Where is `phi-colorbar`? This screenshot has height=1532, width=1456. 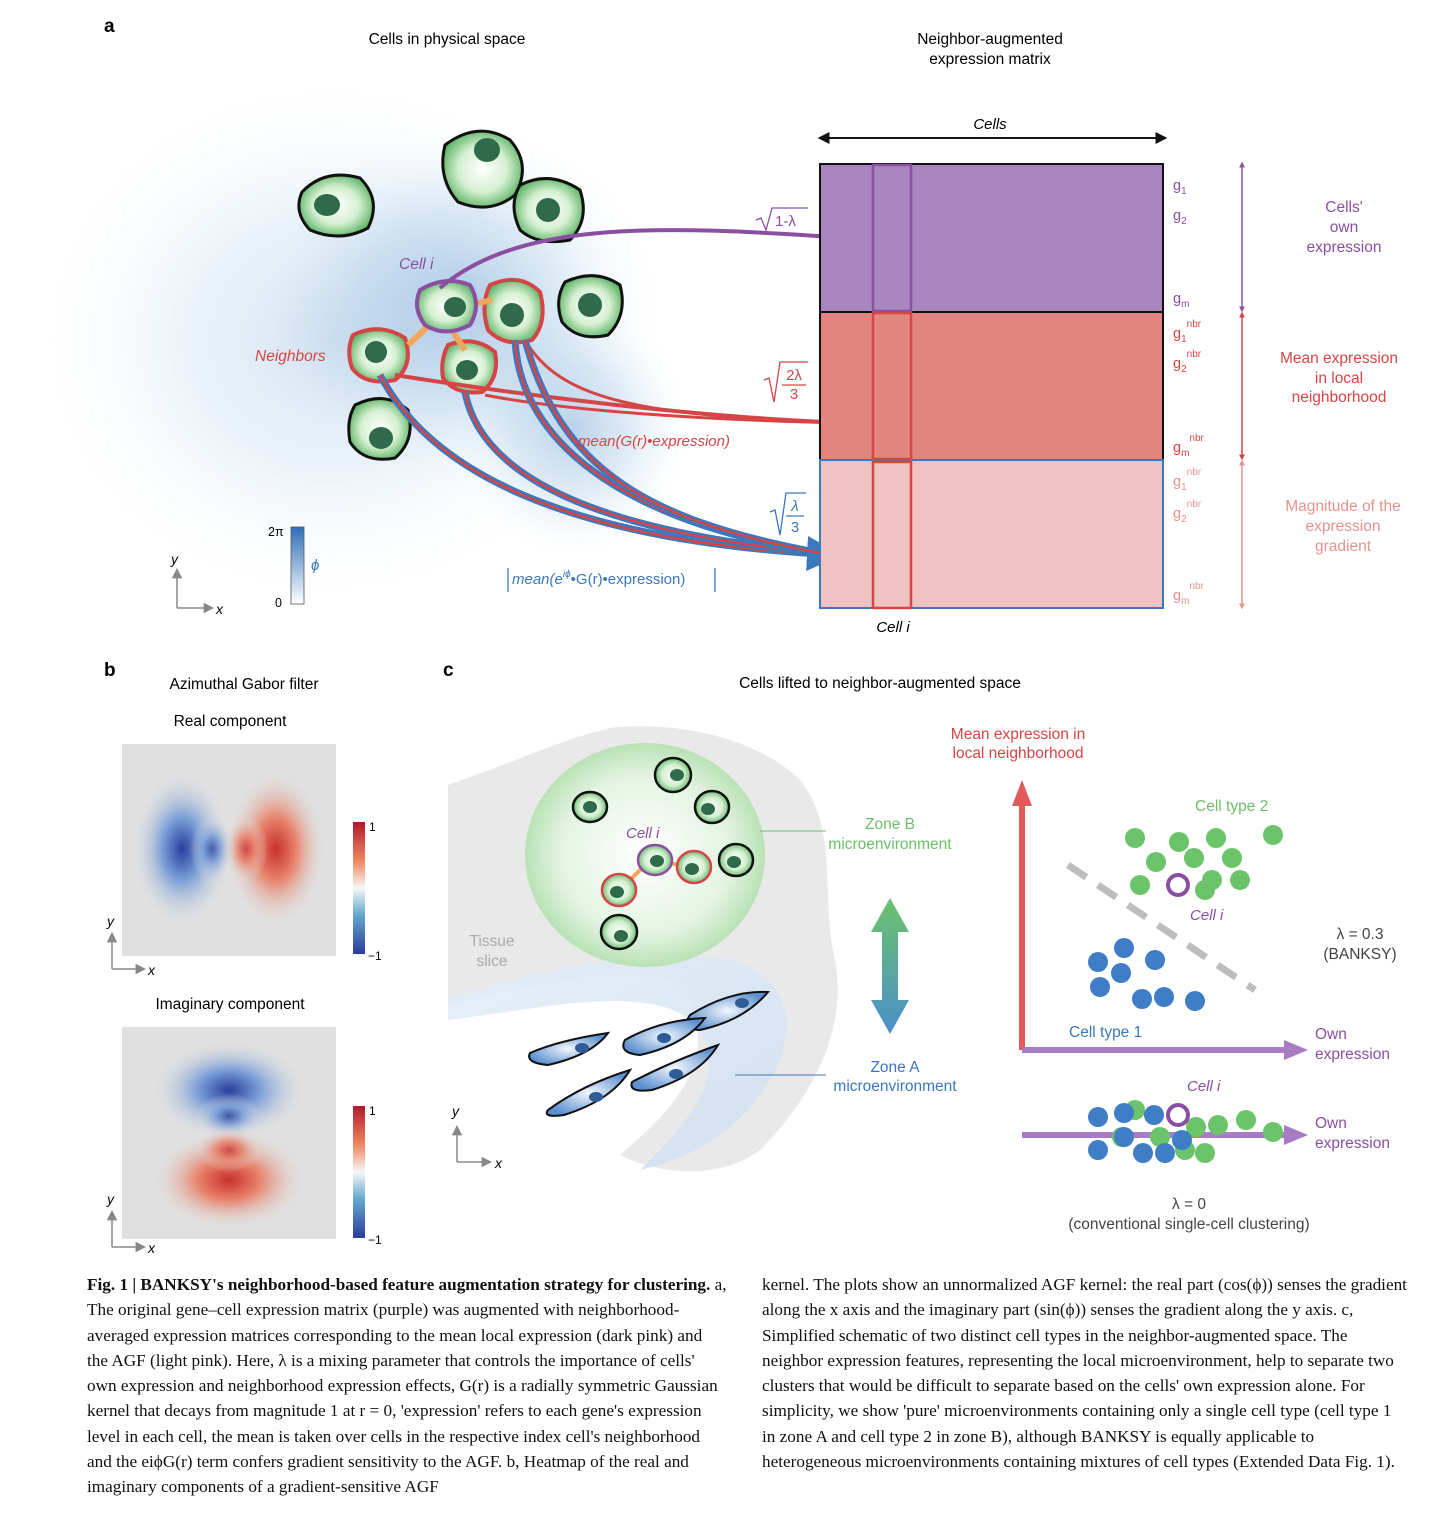 phi-colorbar is located at coordinates (297, 565).